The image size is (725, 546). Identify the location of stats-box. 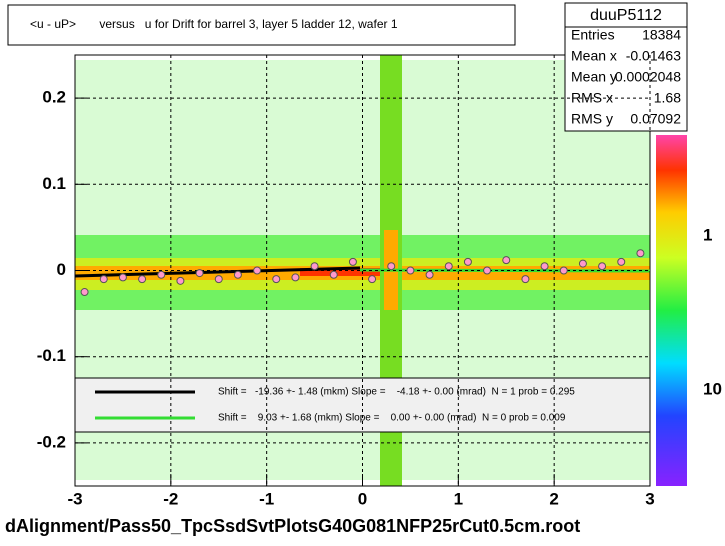
(626, 67).